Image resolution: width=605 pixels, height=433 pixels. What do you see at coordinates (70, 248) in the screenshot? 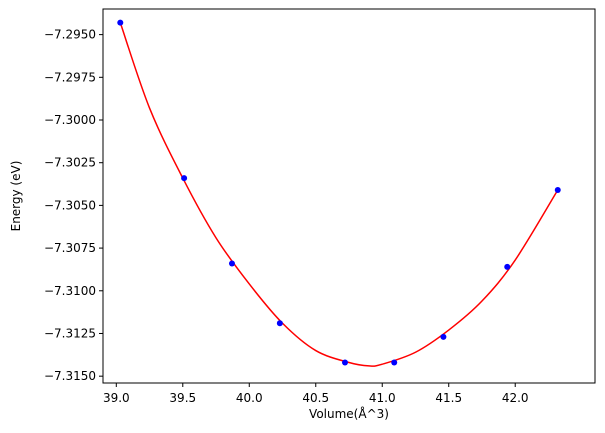
I see `y-tick-label: −7.3075` at bounding box center [70, 248].